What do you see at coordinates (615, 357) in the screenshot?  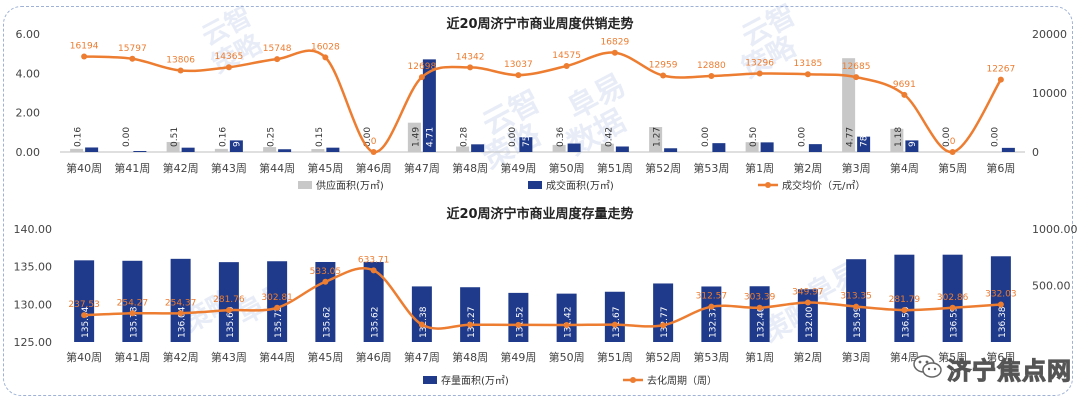 I see `x-tick-label: 第51周` at bounding box center [615, 357].